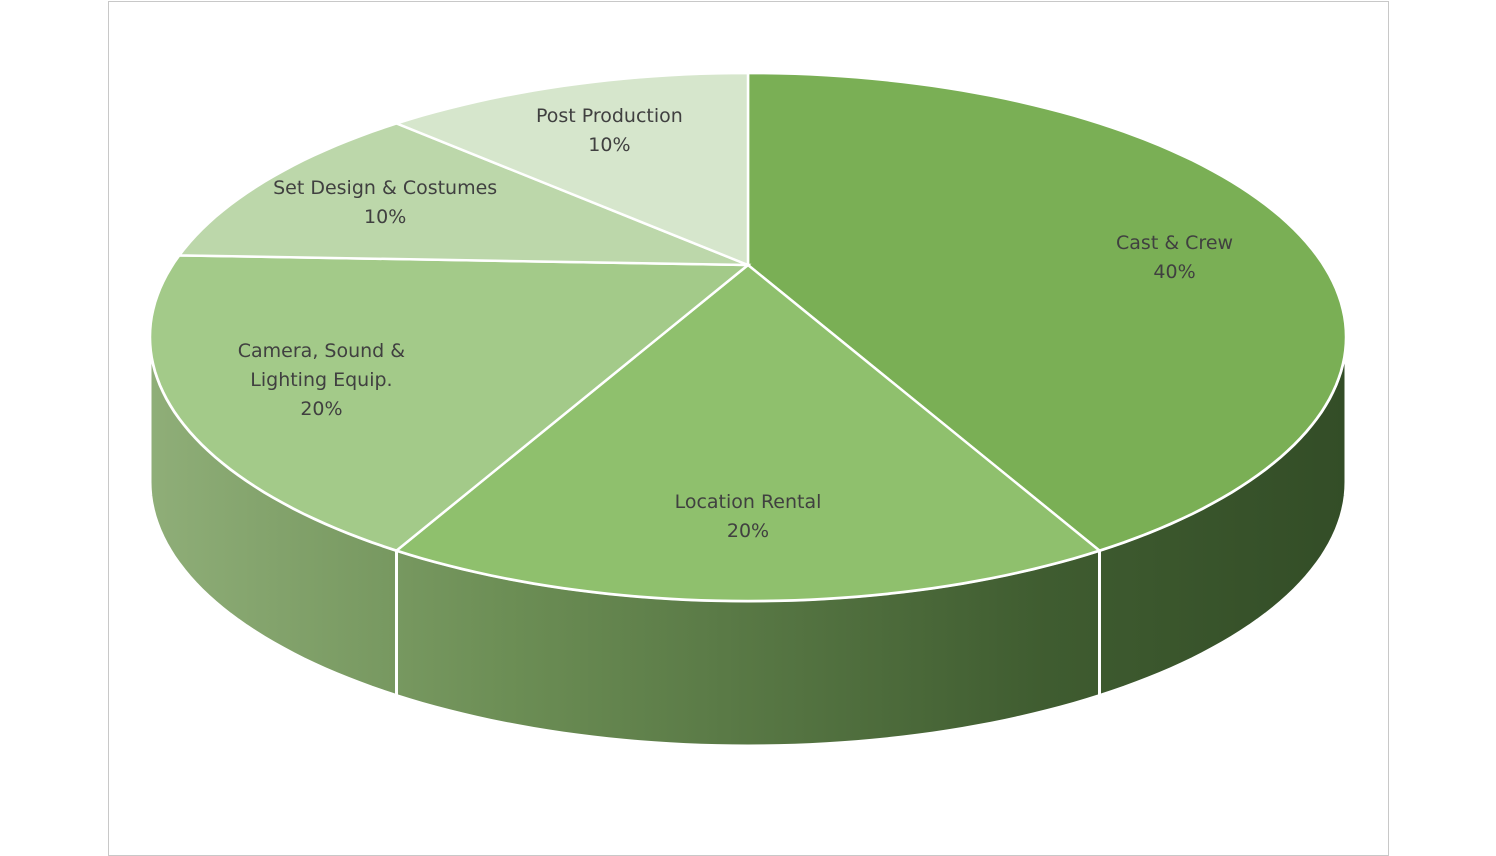  Describe the element at coordinates (609, 131) in the screenshot. I see `data-label: Post Production 10%` at that location.